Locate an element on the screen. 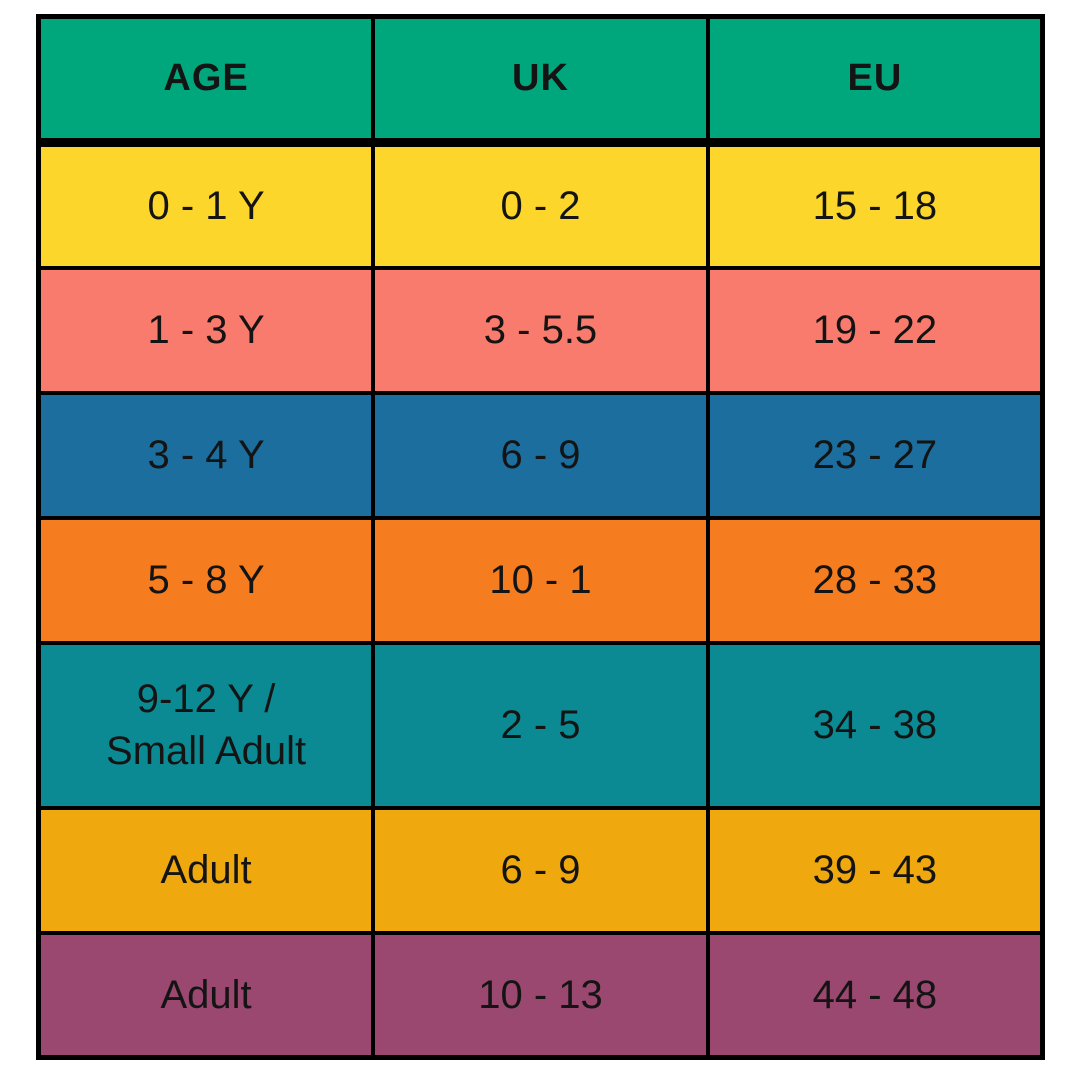  uk-cell: 2 - 5 is located at coordinates (540, 725).